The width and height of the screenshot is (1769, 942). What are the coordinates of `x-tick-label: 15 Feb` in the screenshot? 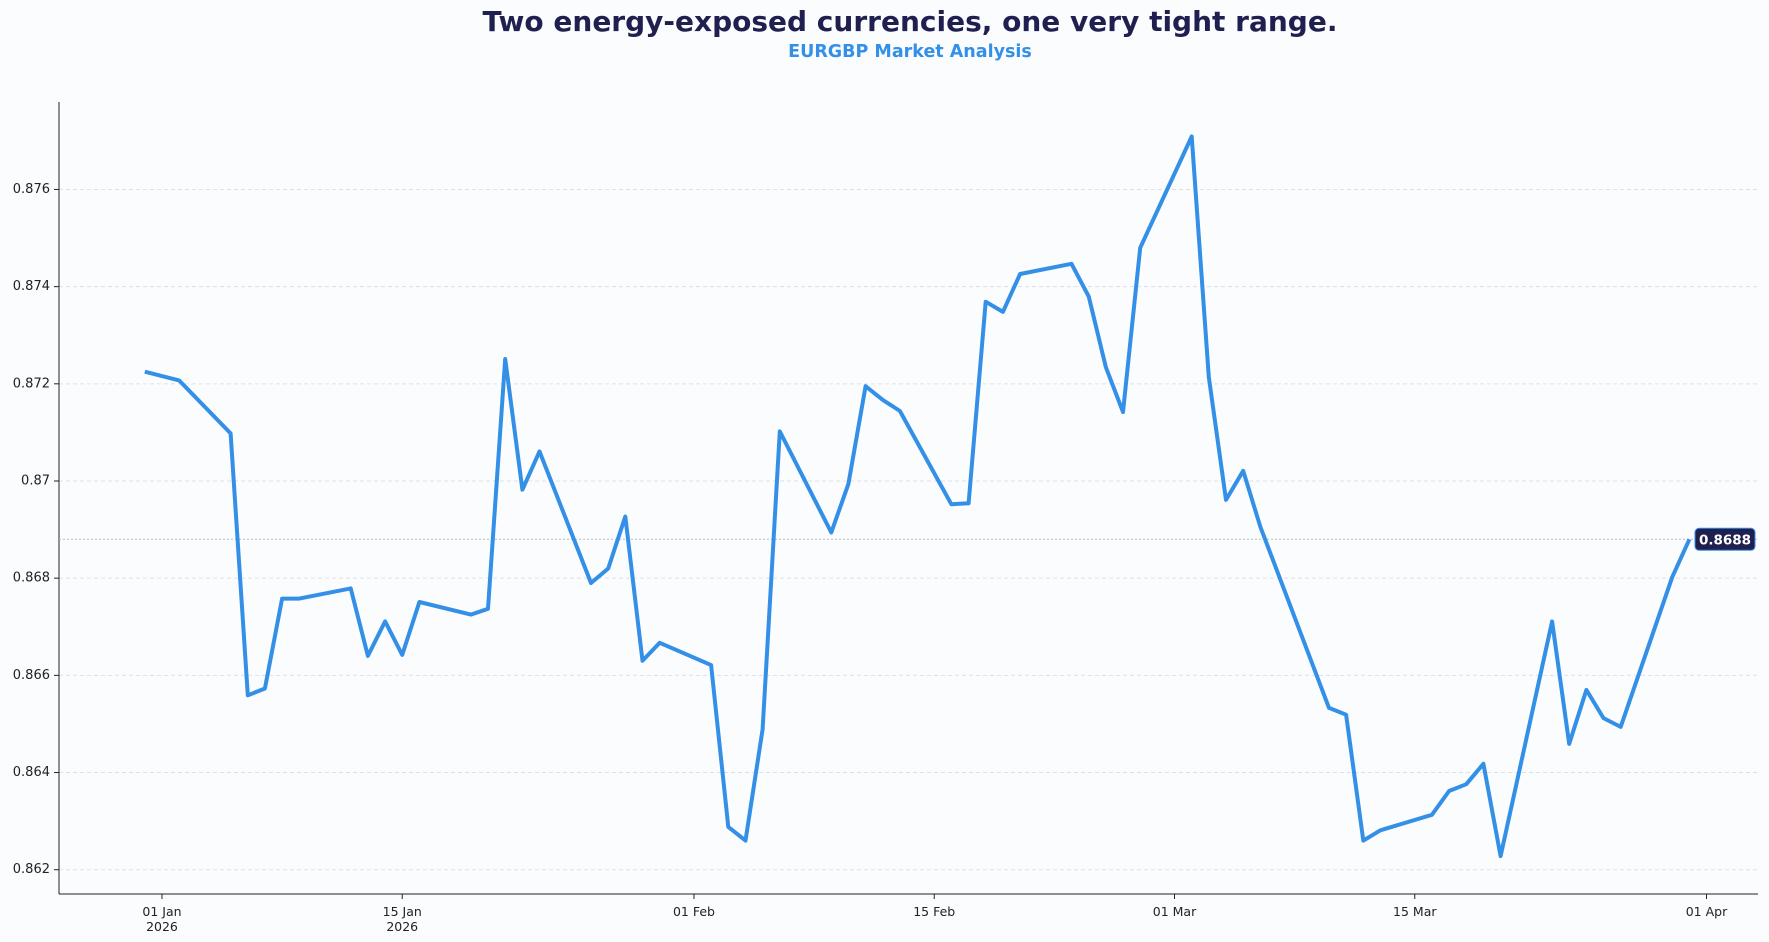 It's located at (934, 911).